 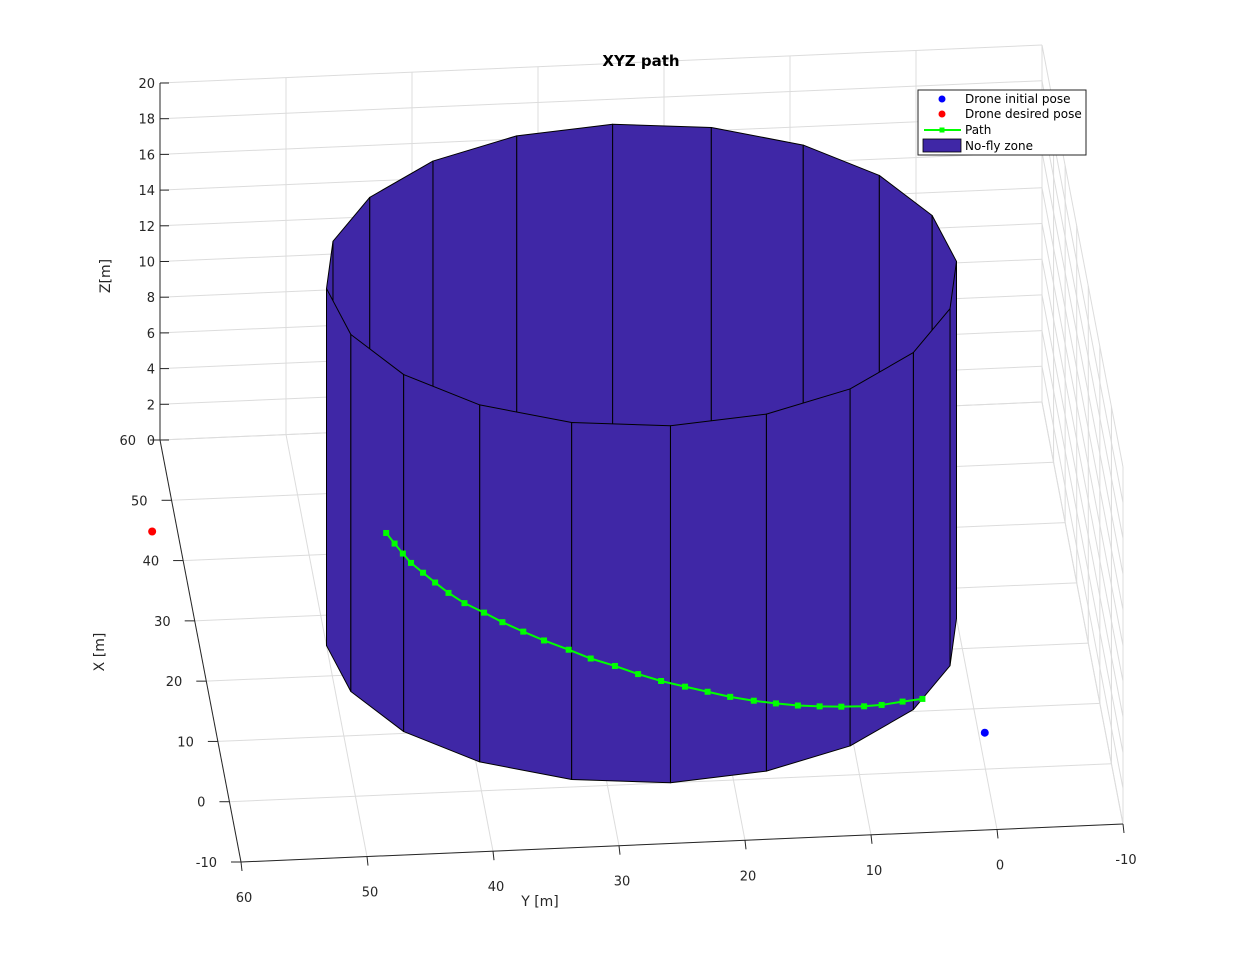 I want to click on y-tick-label: 10, so click(x=874, y=871).